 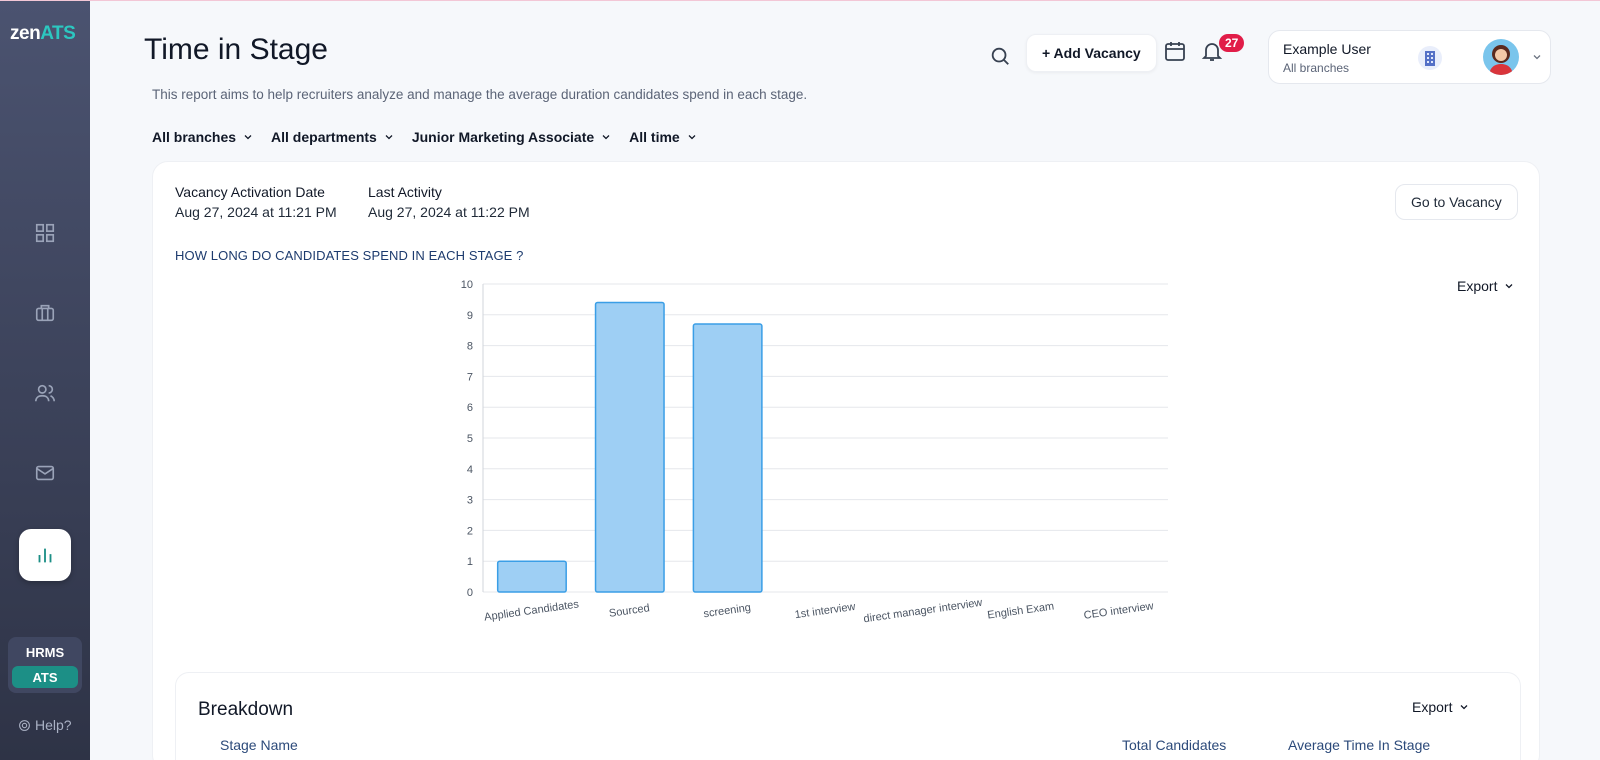 I want to click on nav-reports, so click(x=45, y=555).